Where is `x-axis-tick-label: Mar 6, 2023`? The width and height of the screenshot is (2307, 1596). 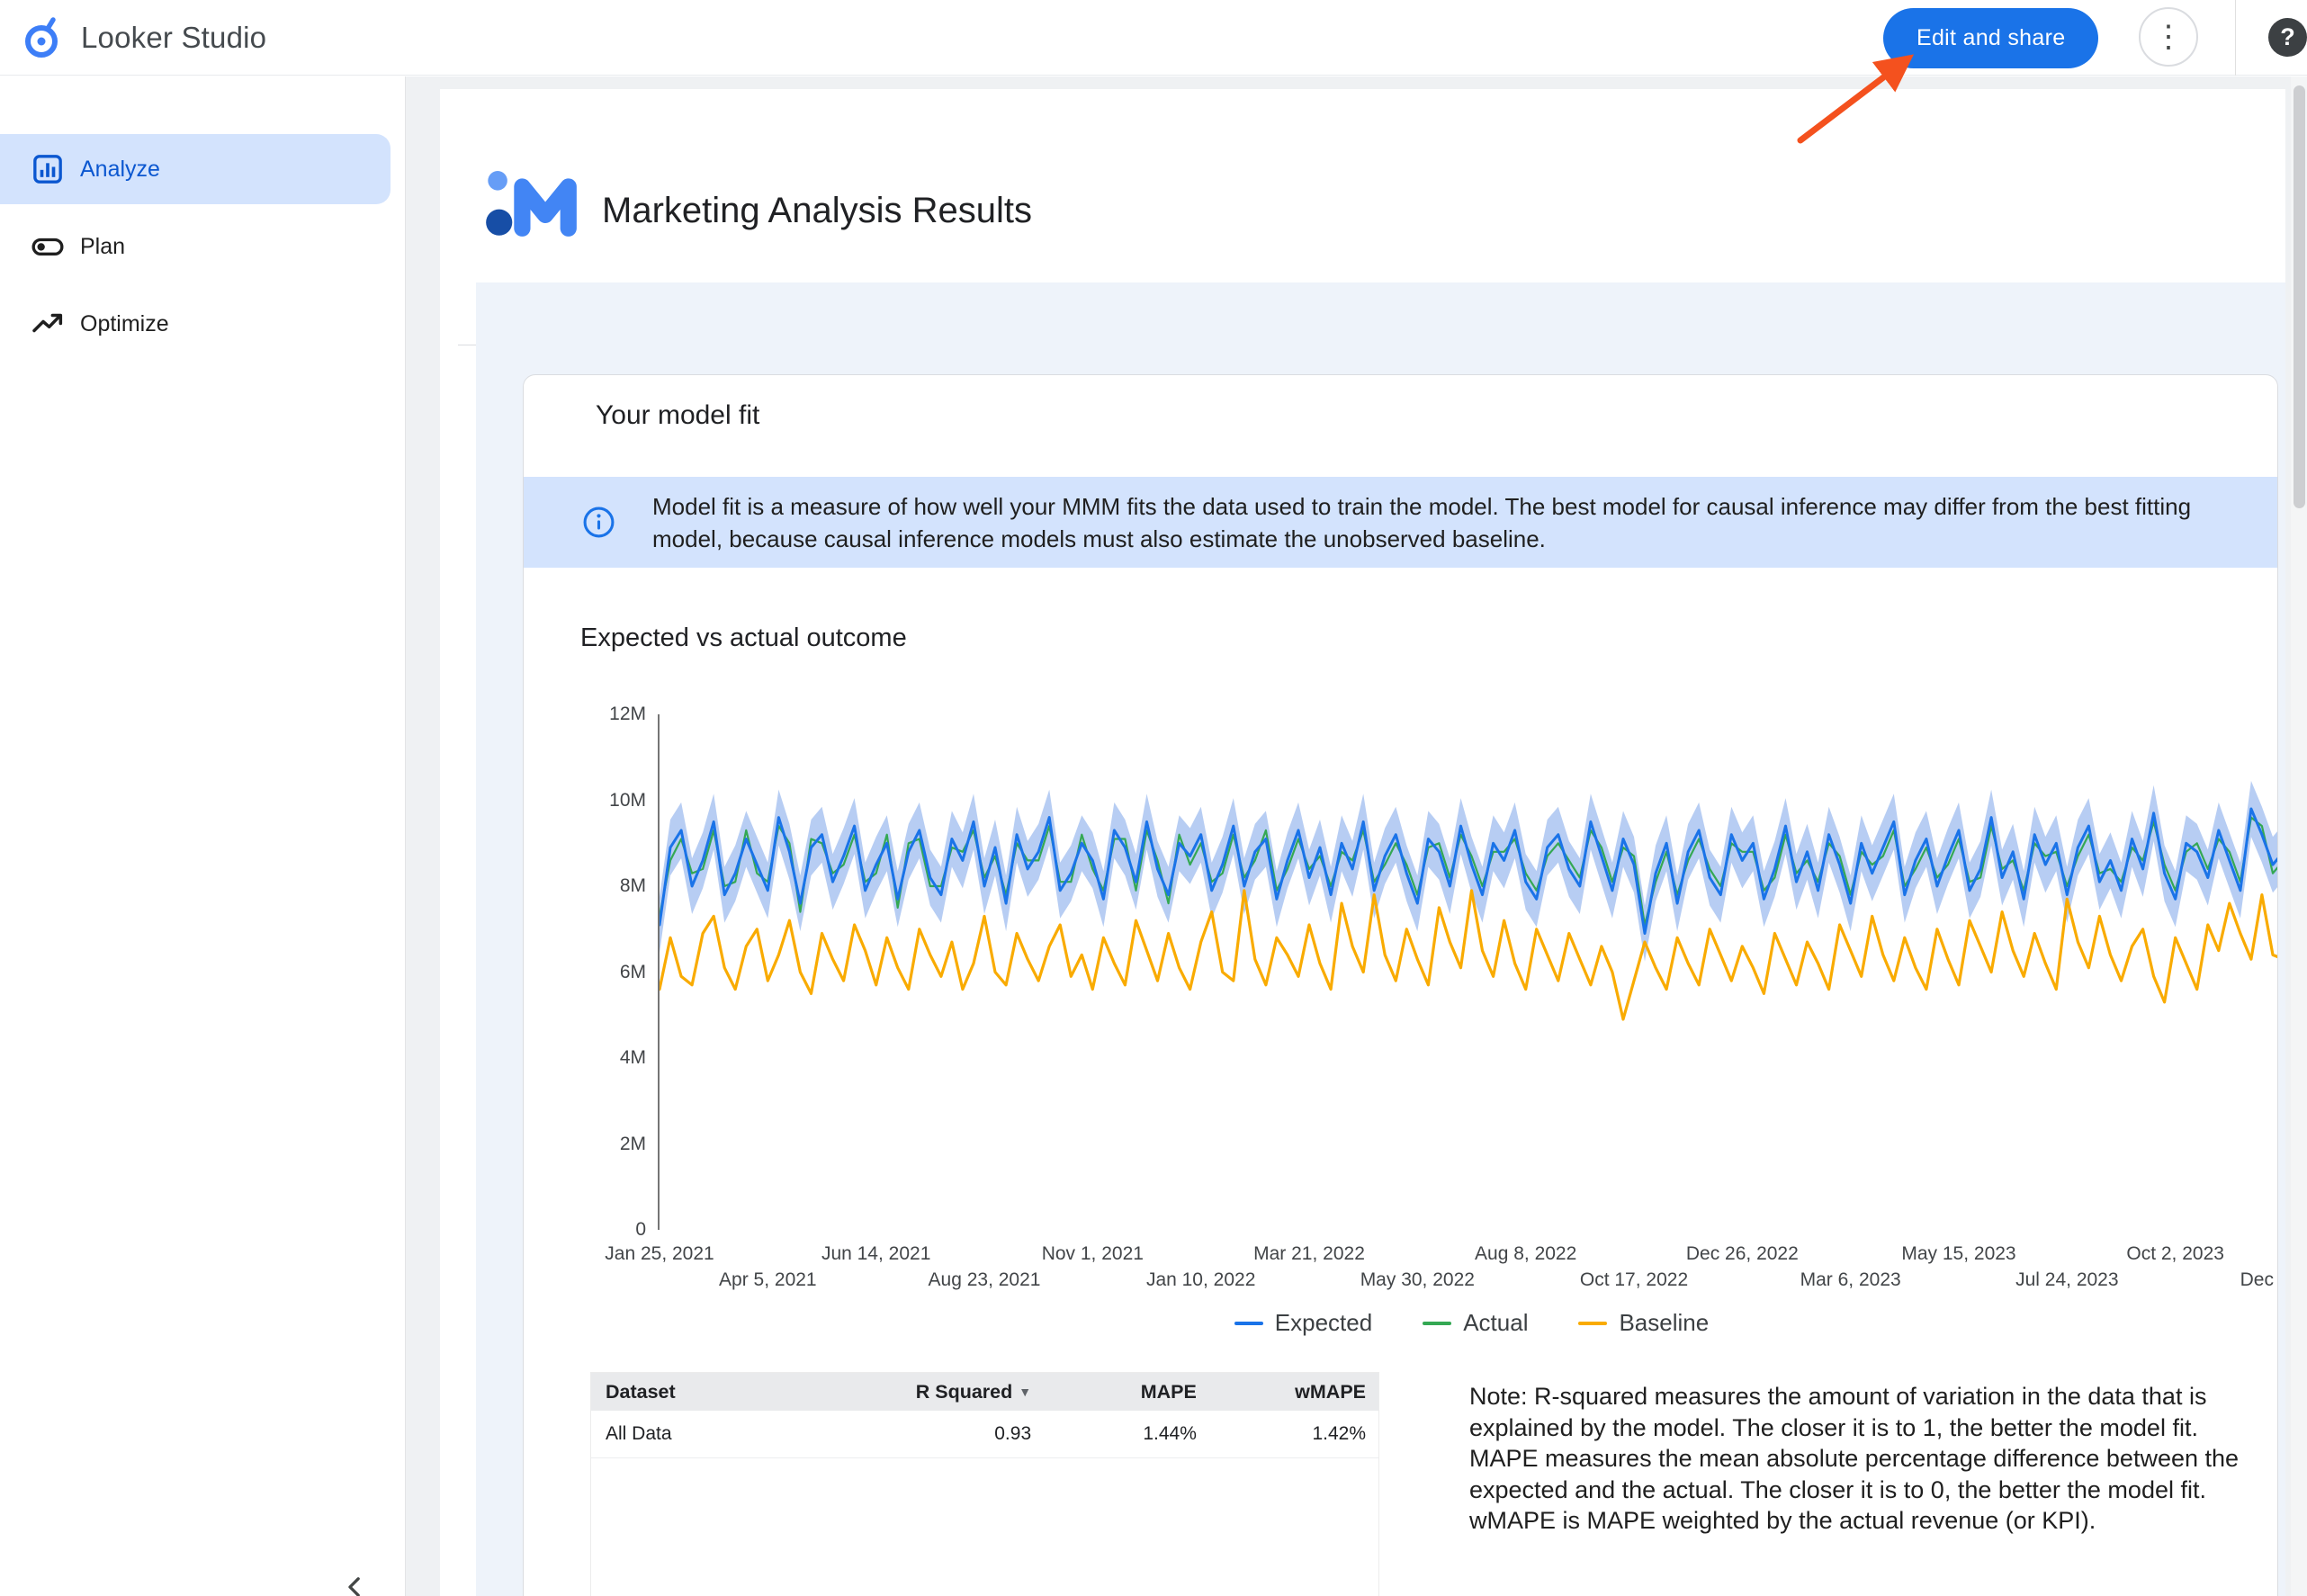
x-axis-tick-label: Mar 6, 2023 is located at coordinates (1850, 1279).